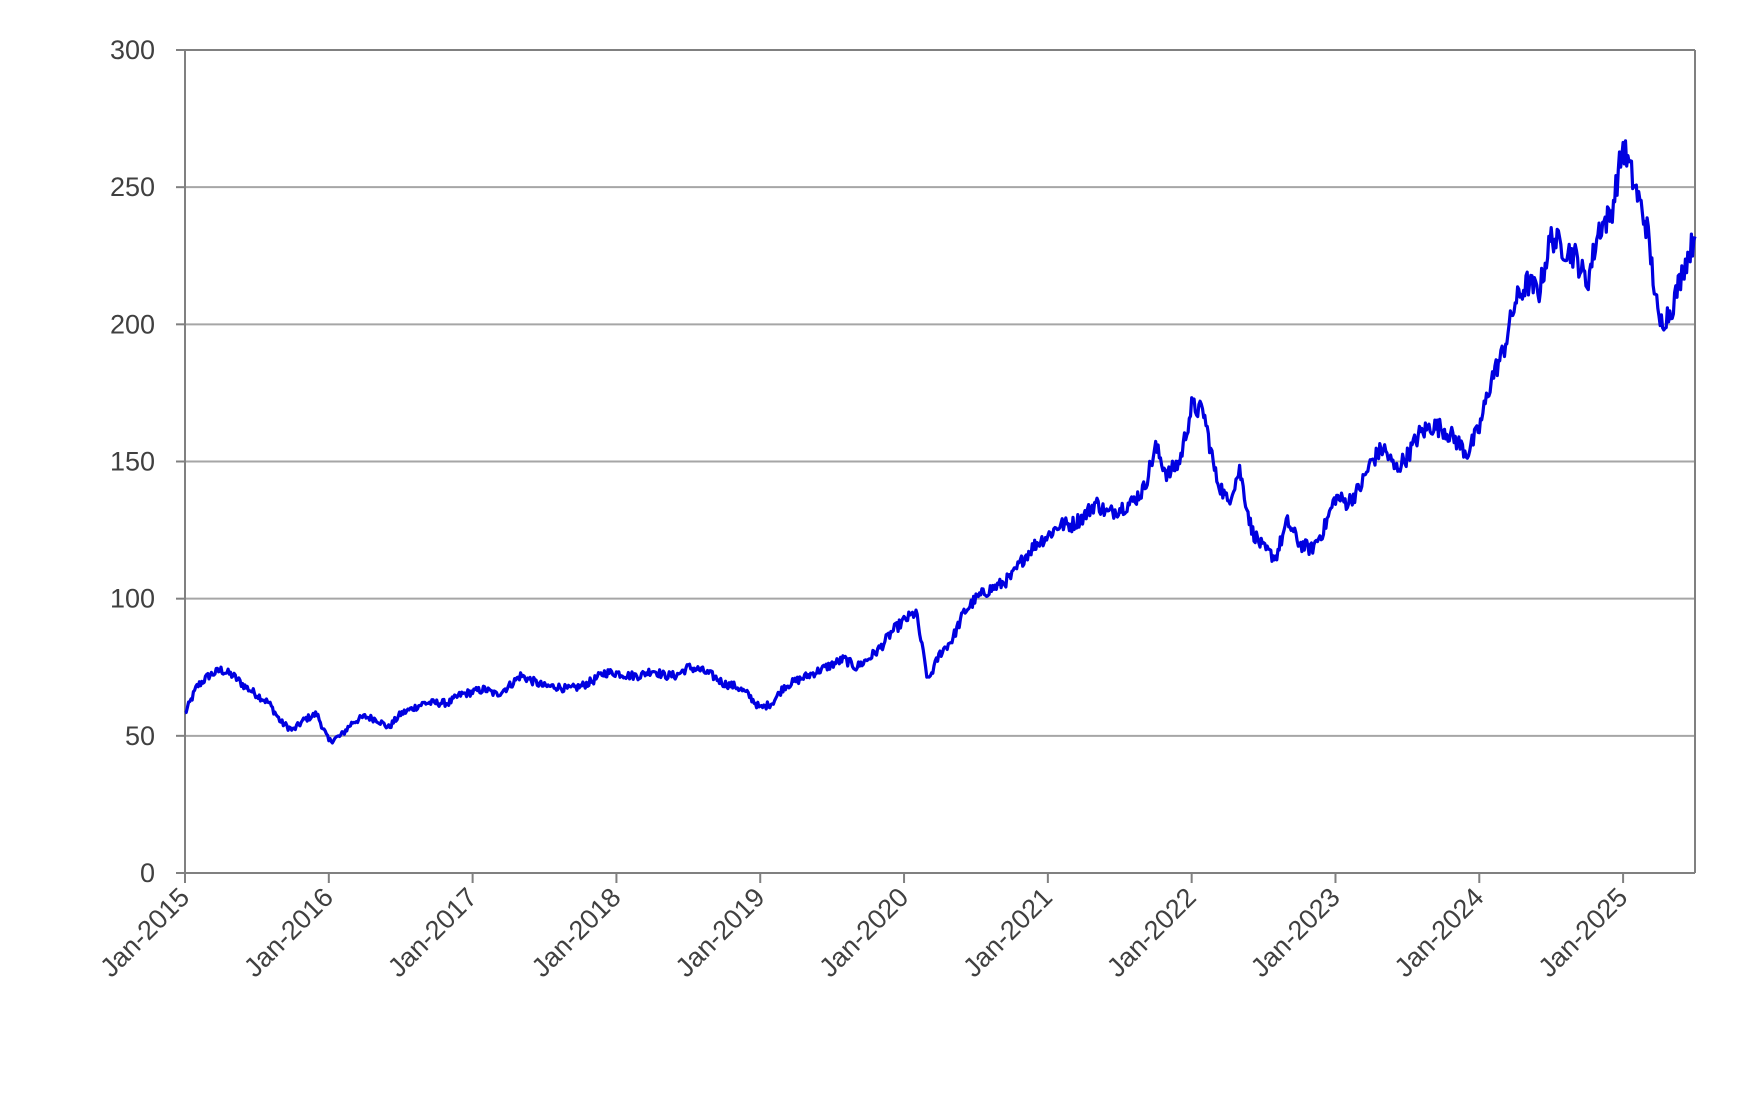  Describe the element at coordinates (132, 324) in the screenshot. I see `y-tick-label: 200` at that location.